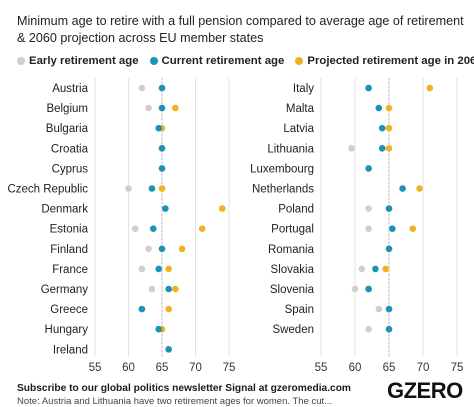 This screenshot has height=407, width=474. I want to click on country-label: Hungary, so click(67, 330).